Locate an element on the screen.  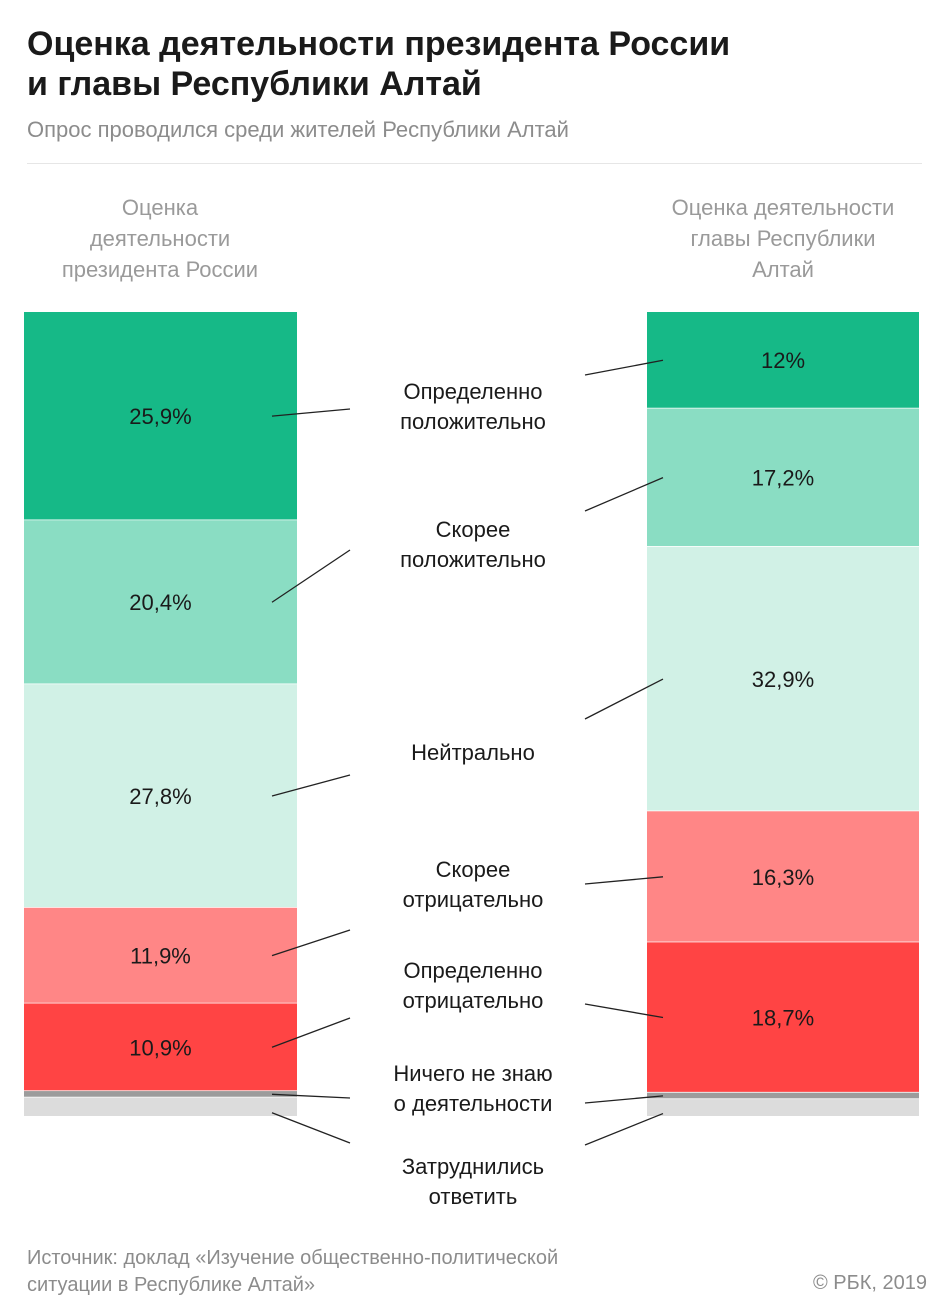
right-header-line: Алтай is located at coordinates (783, 269).